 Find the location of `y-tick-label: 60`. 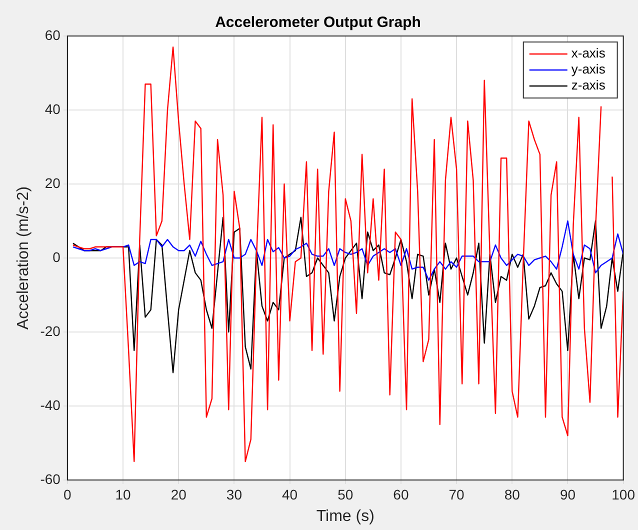

y-tick-label: 60 is located at coordinates (52, 34).